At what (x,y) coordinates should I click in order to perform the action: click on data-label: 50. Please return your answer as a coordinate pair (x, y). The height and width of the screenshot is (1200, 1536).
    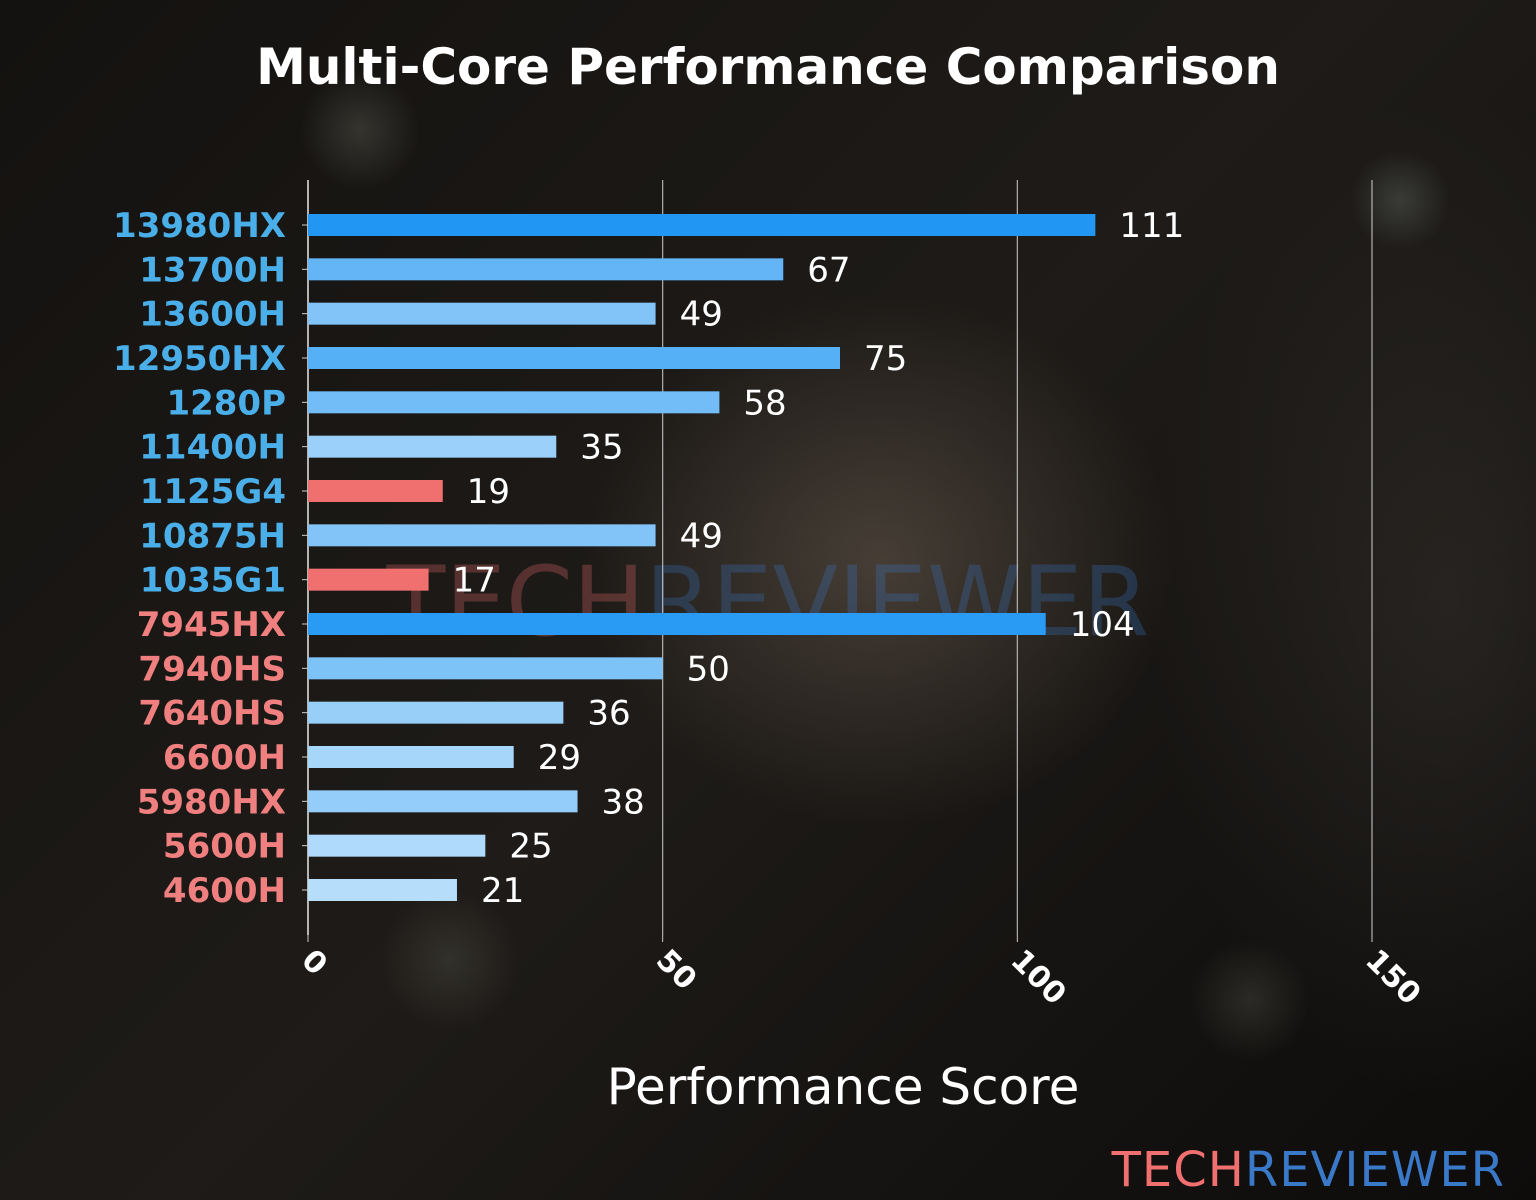
    Looking at the image, I should click on (708, 669).